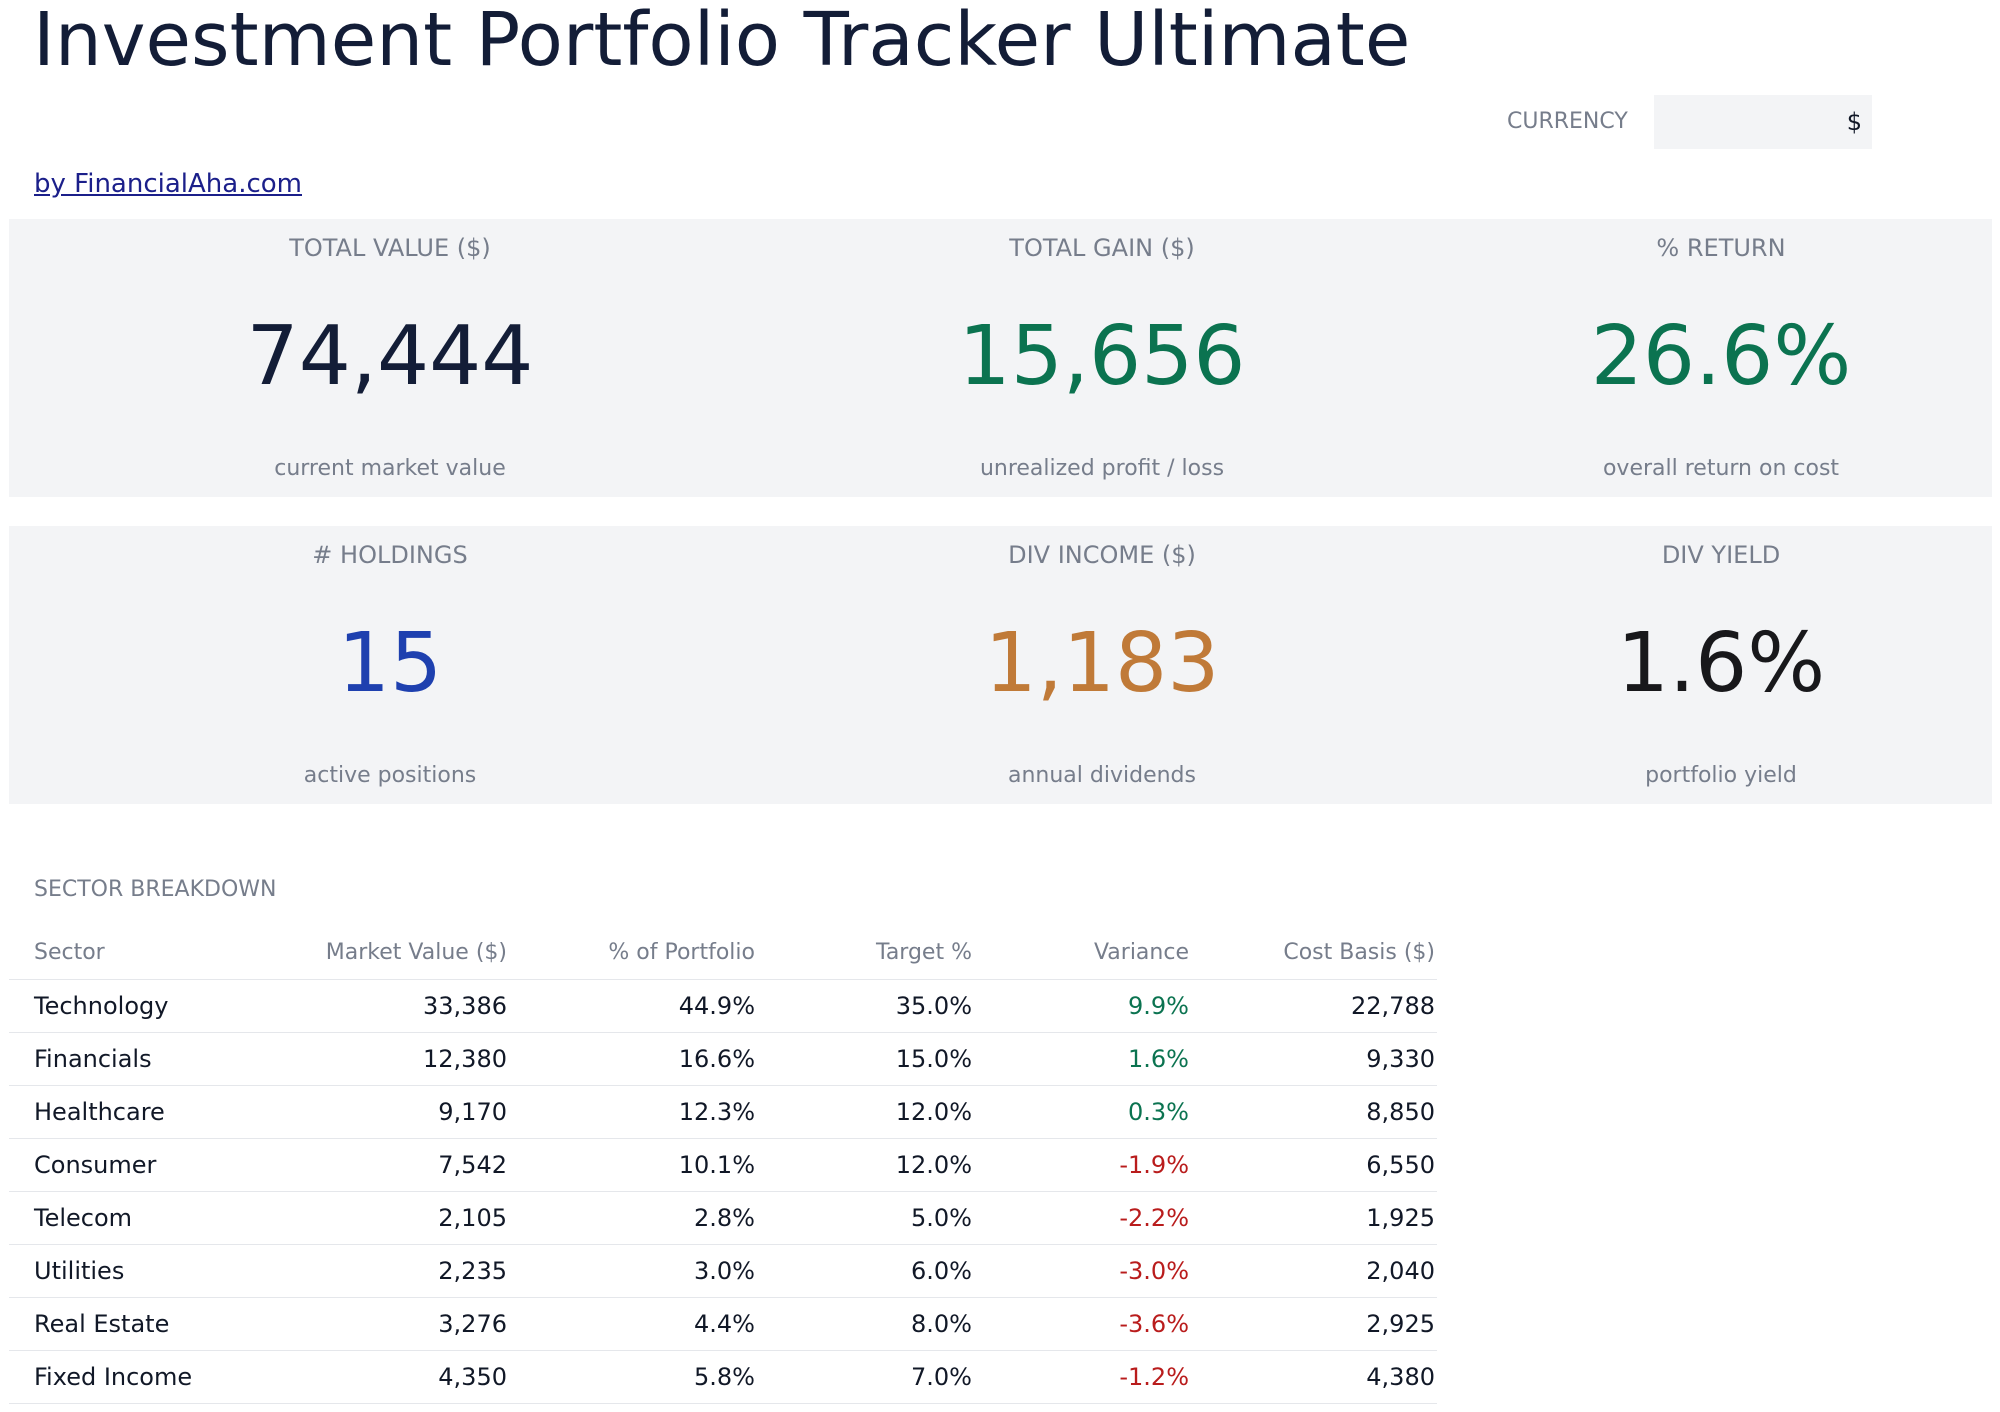 Image resolution: width=2000 pixels, height=1412 pixels. What do you see at coordinates (1721, 663) in the screenshot?
I see `kpi-value: 1.6%` at bounding box center [1721, 663].